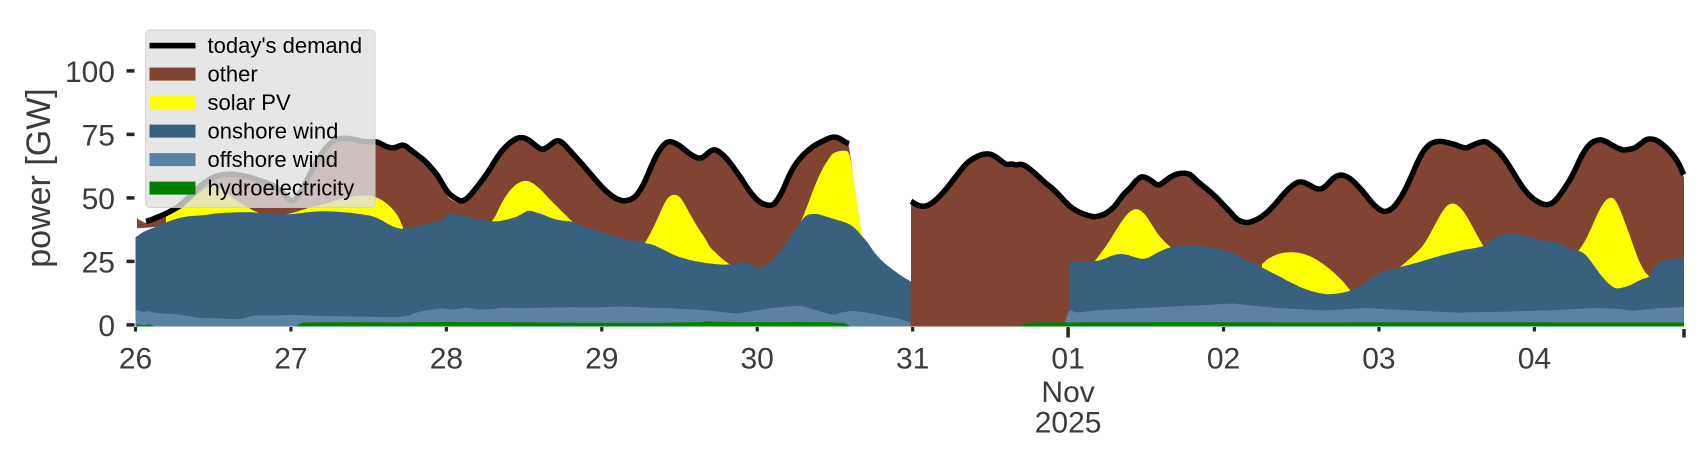 The height and width of the screenshot is (465, 1706). I want to click on svg-text: 29, so click(601, 359).